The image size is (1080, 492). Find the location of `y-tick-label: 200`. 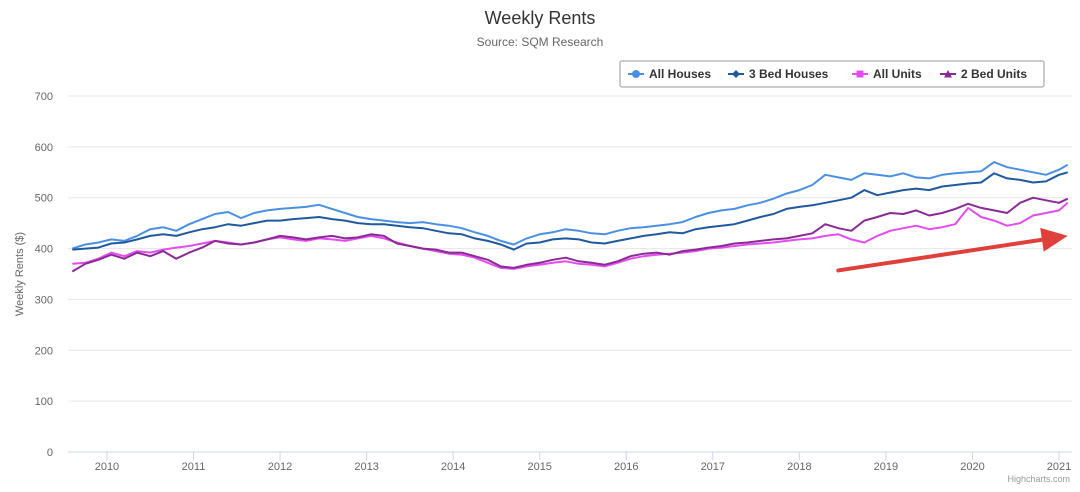

y-tick-label: 200 is located at coordinates (44, 351).